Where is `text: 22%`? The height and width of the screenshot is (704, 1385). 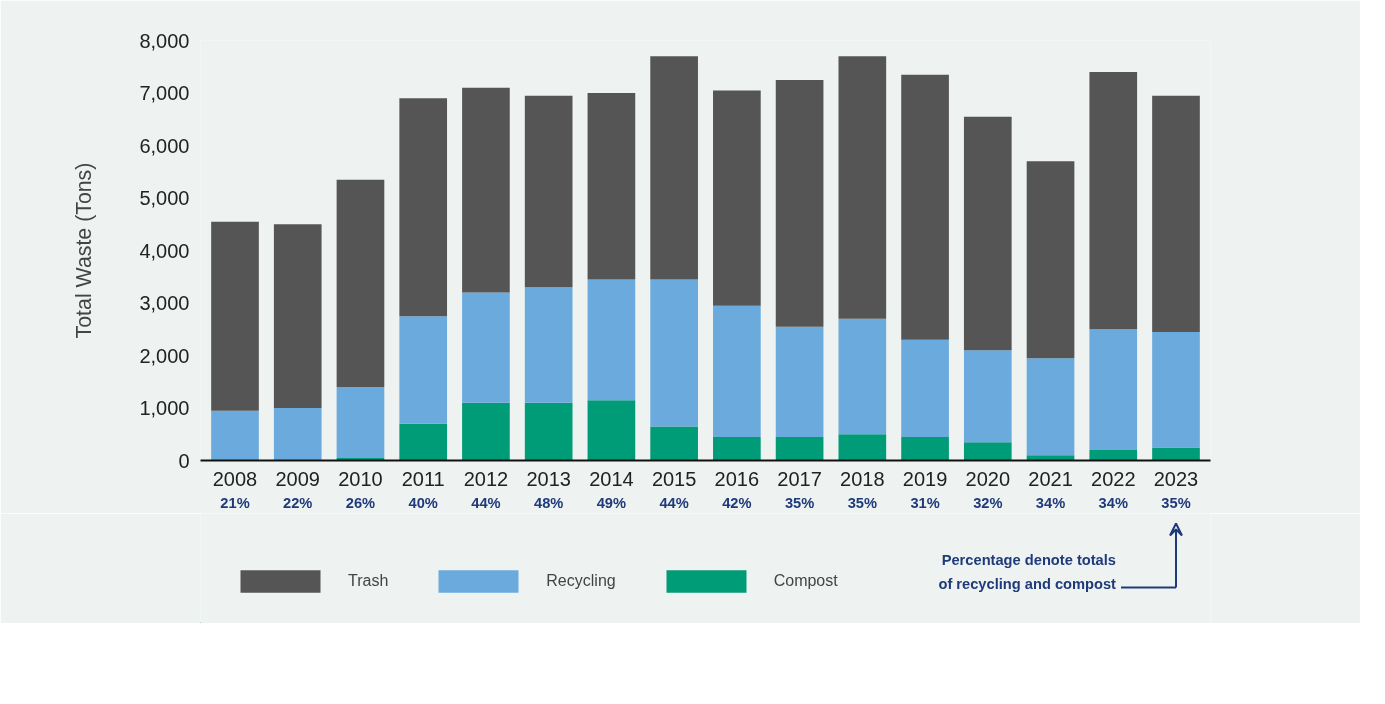 text: 22% is located at coordinates (298, 502).